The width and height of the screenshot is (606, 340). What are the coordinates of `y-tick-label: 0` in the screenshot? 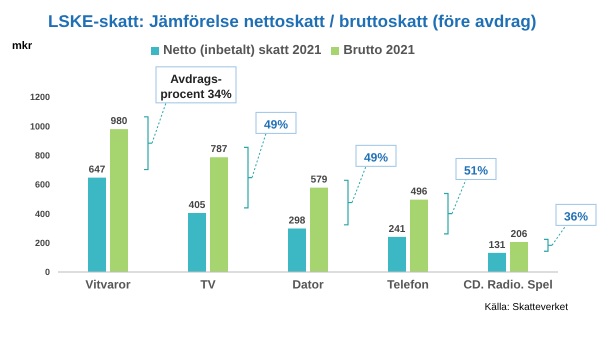 It's located at (47, 272).